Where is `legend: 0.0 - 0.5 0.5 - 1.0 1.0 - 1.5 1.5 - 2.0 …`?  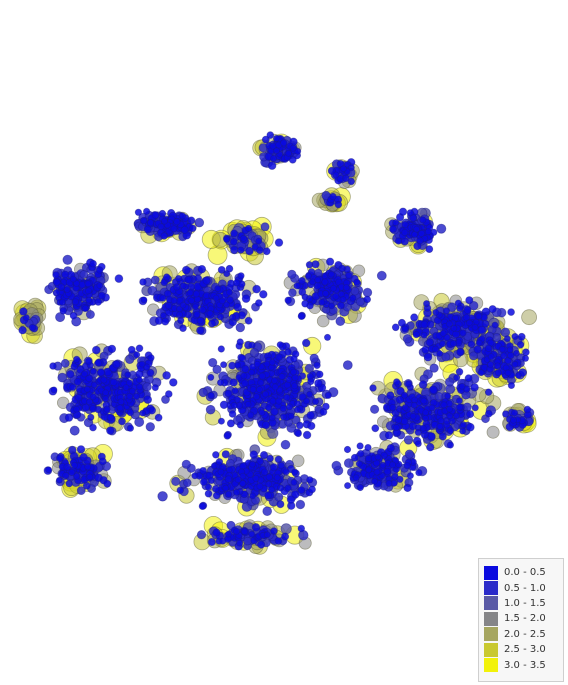
legend: 0.0 - 0.5 0.5 - 1.0 1.0 - 1.5 1.5 - 2.0 … is located at coordinates (521, 620).